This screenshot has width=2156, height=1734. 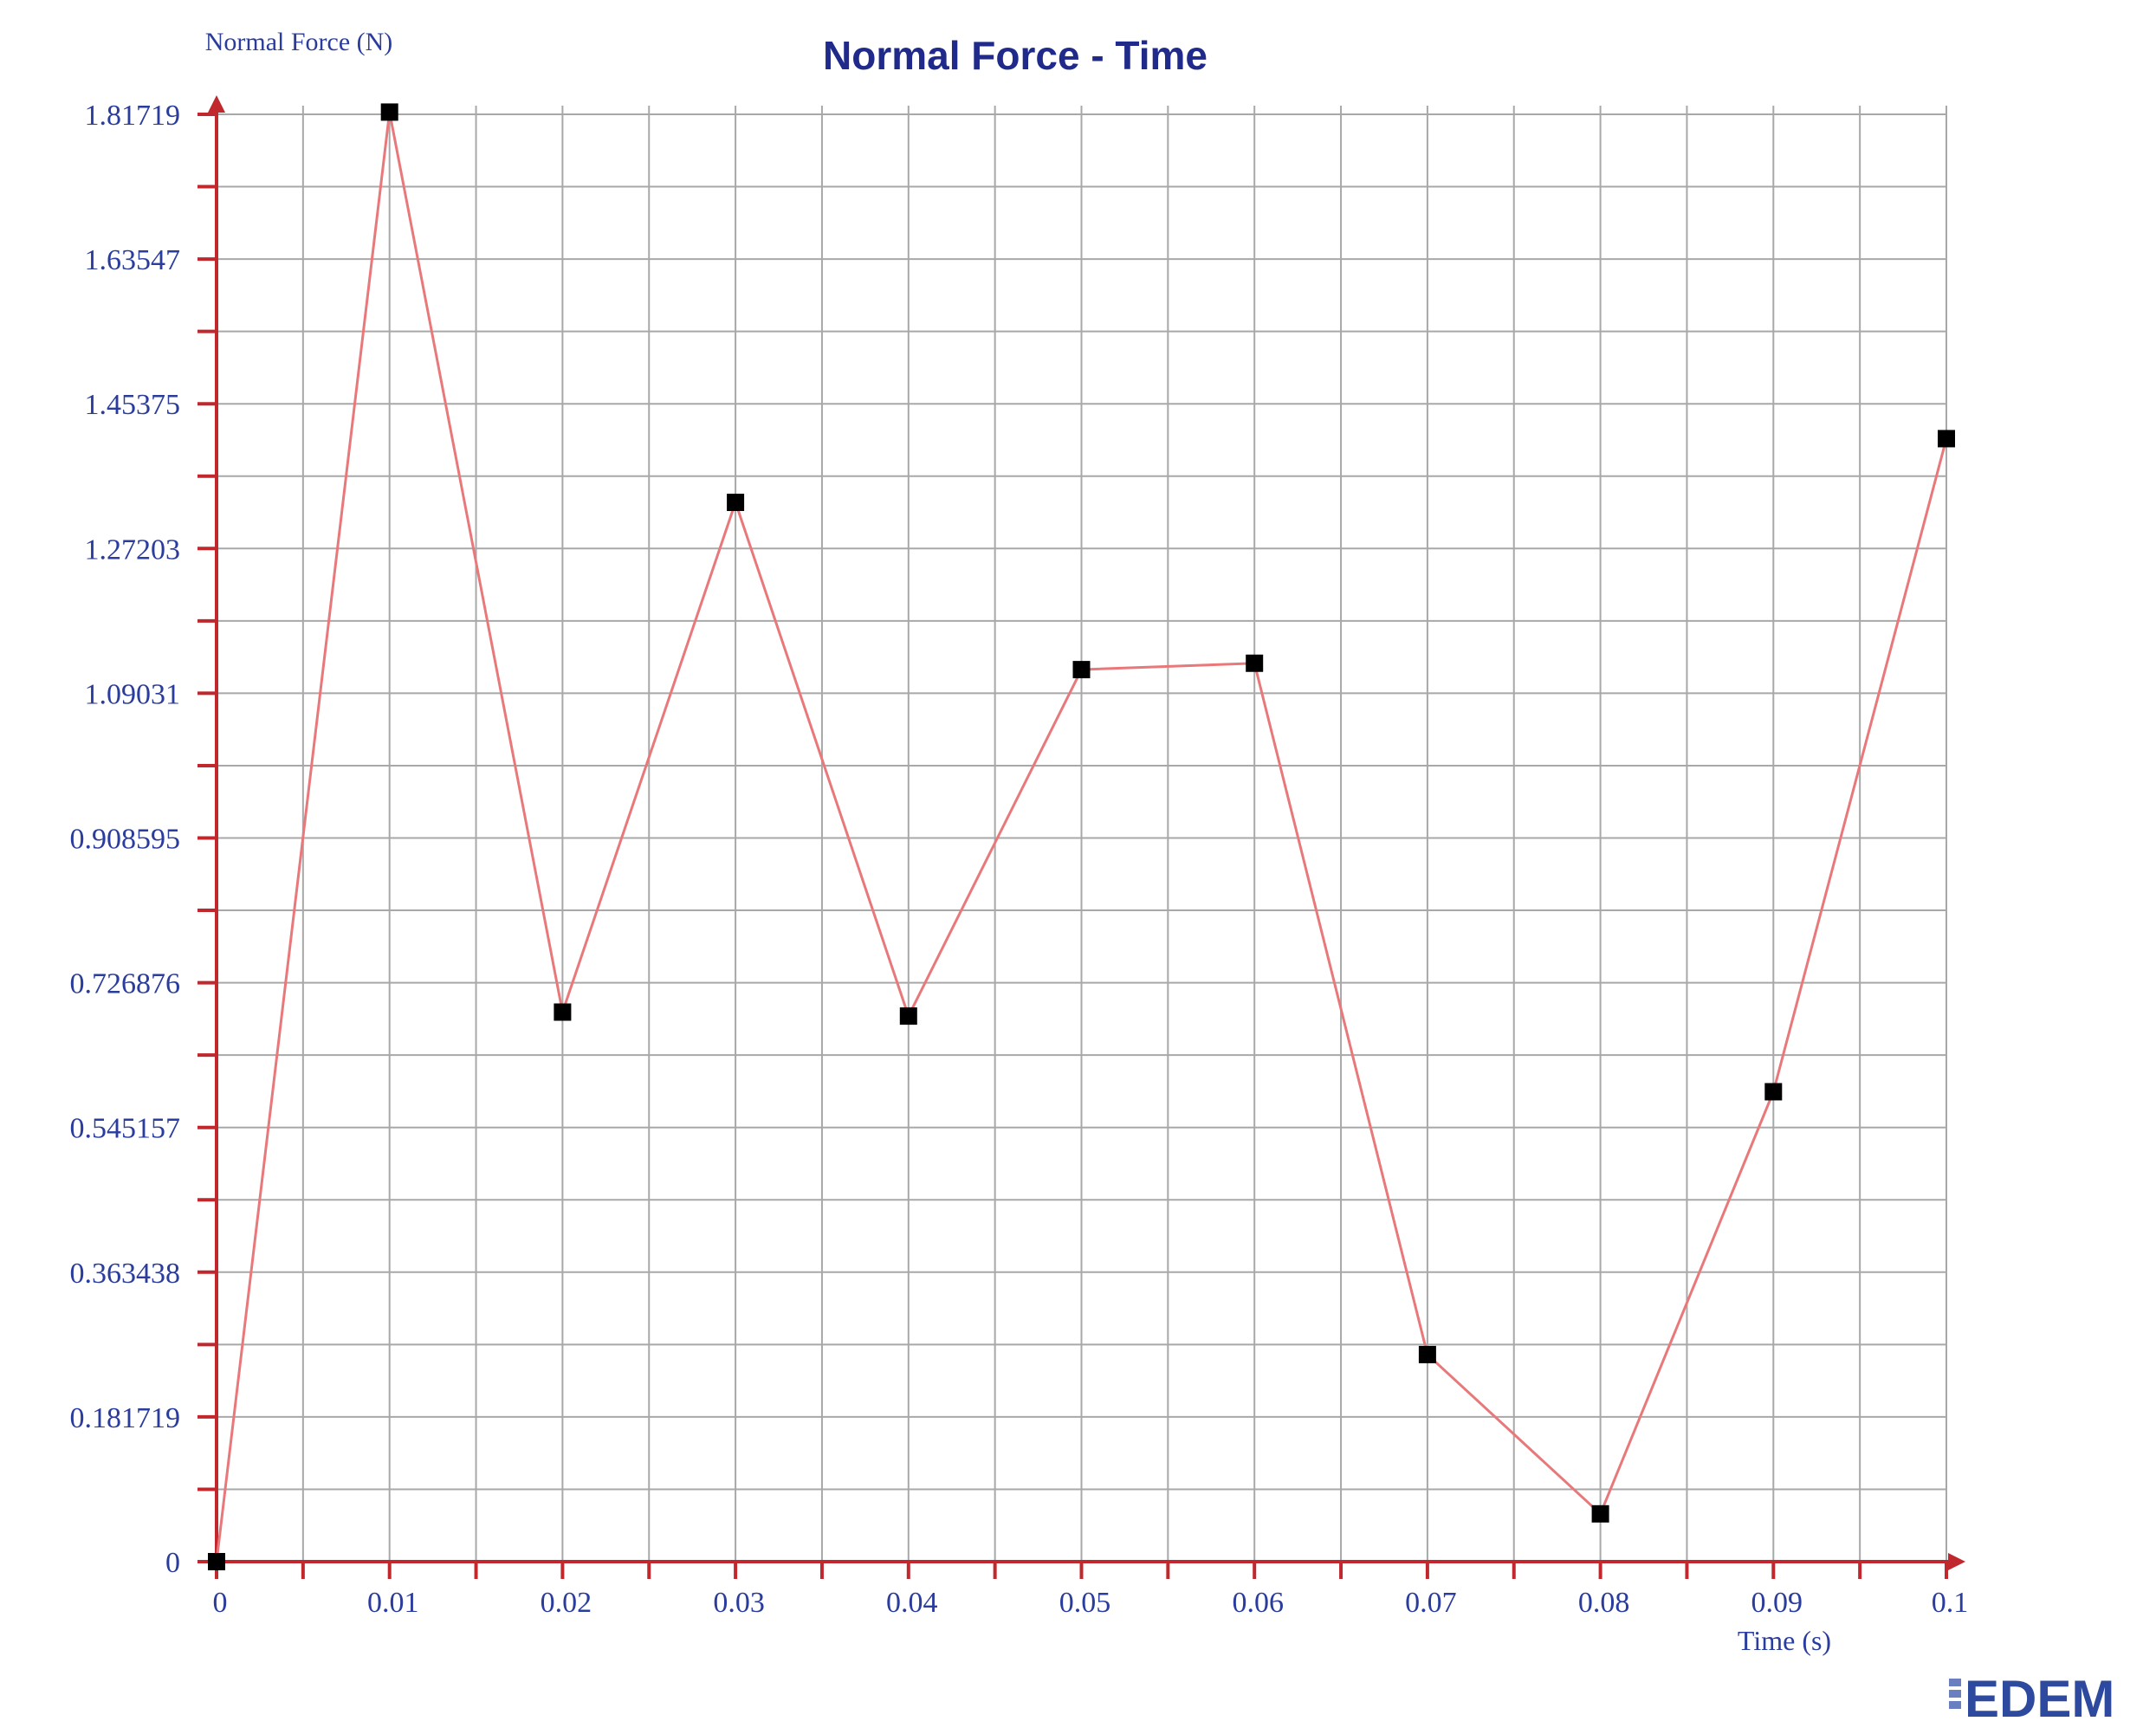 I want to click on x-tick-label: 0.05, so click(x=1085, y=1603).